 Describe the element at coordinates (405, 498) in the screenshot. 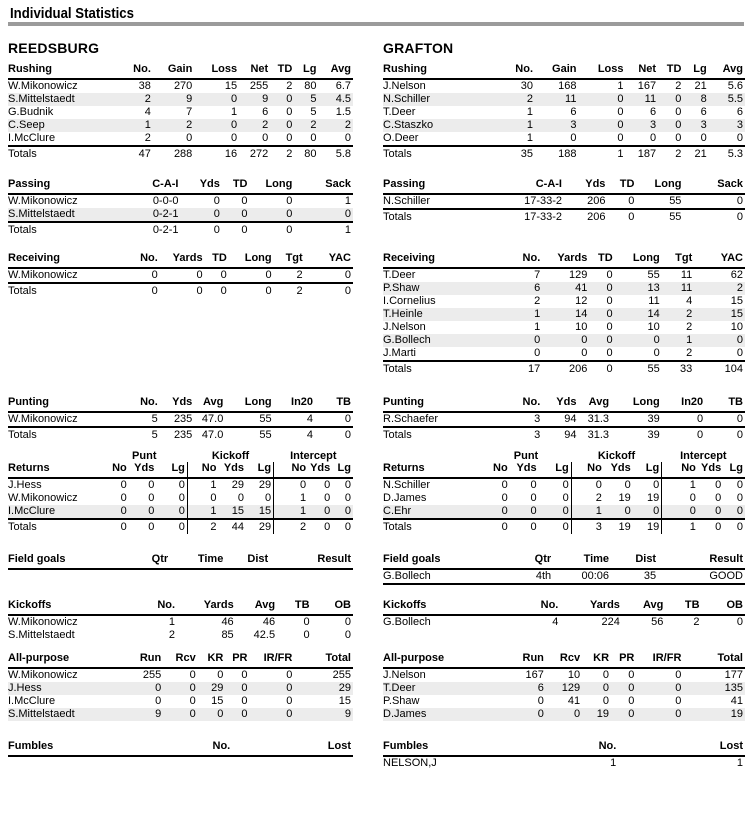

I see `player-name: D.James` at that location.